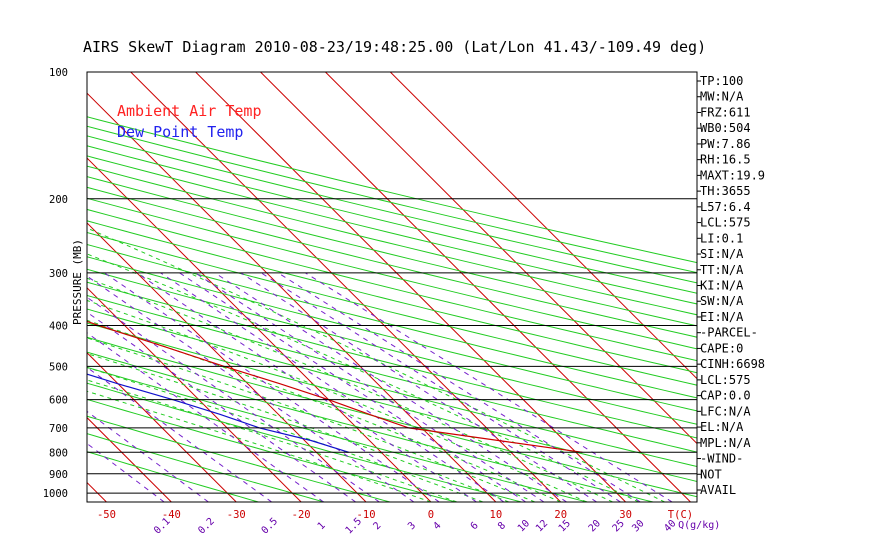 Image resolution: width=870 pixels, height=560 pixels. Describe the element at coordinates (711, 474) in the screenshot. I see `index-label: NOT` at that location.